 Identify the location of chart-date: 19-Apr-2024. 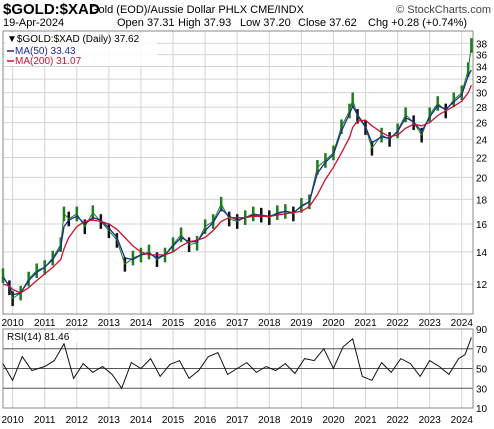
(34, 23).